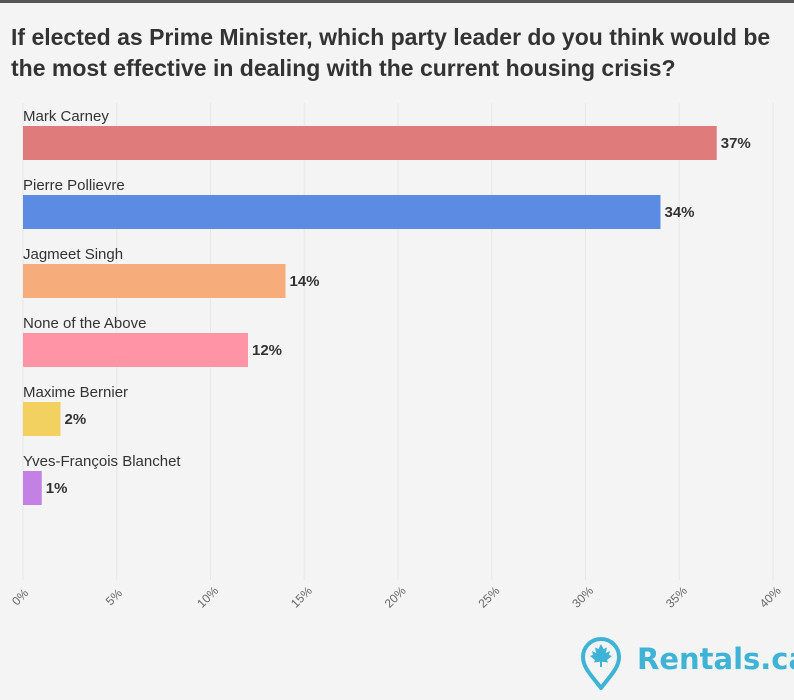  I want to click on x-tick-label: 0%, so click(20, 597).